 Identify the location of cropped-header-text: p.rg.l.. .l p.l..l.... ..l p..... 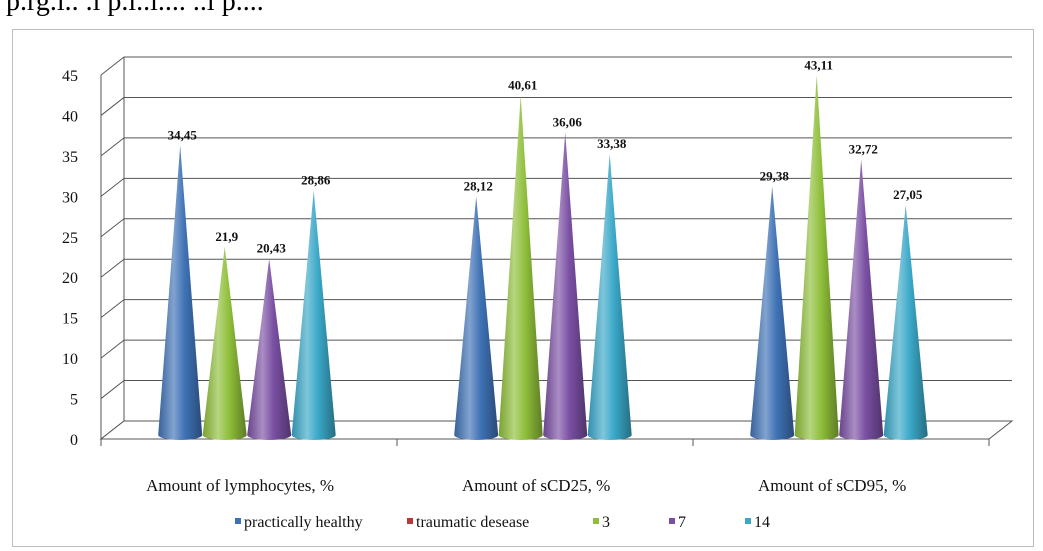
(521, 15).